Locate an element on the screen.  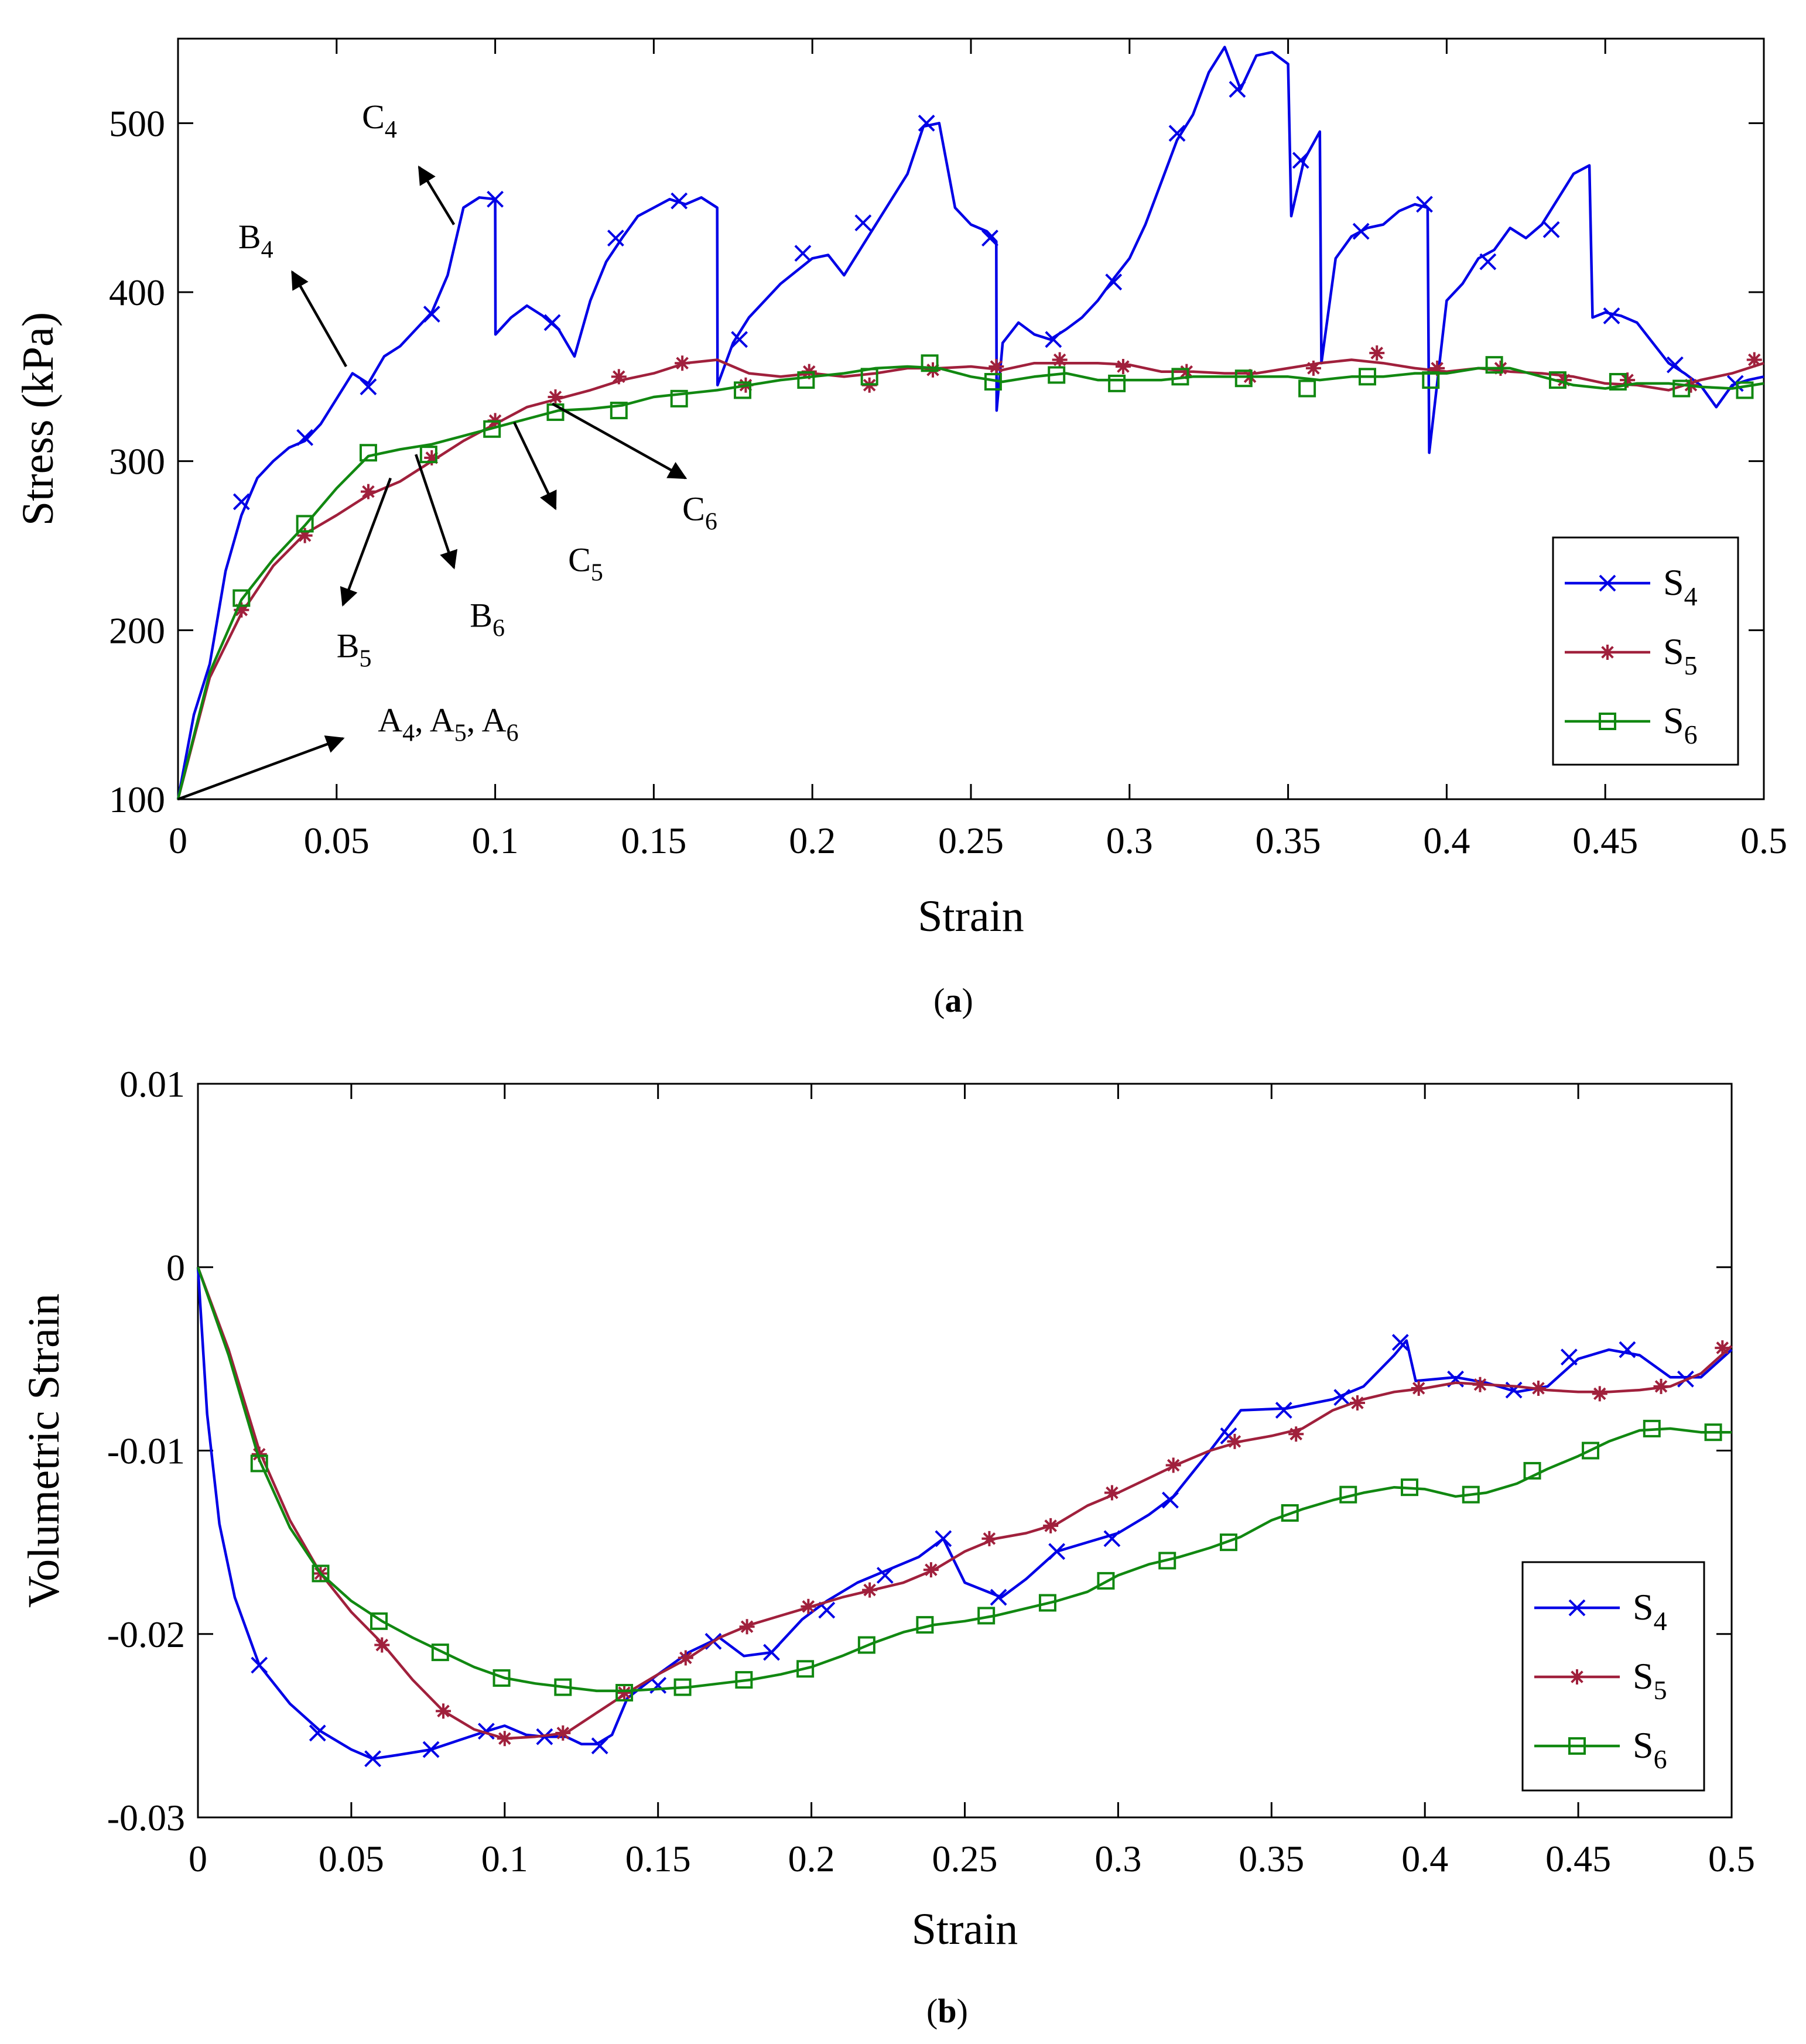
x-tick-label: 0.4 is located at coordinates (1447, 841).